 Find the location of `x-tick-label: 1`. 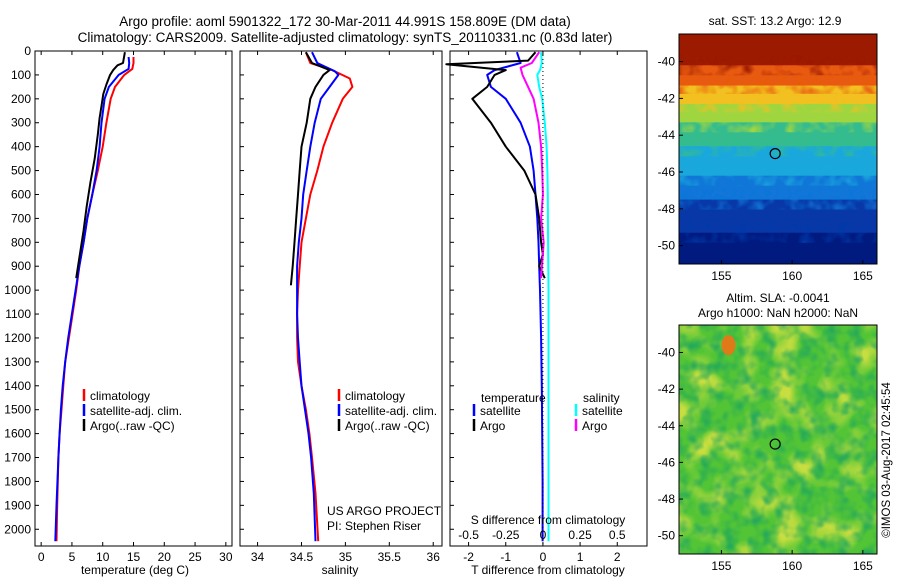

x-tick-label: 1 is located at coordinates (580, 557).